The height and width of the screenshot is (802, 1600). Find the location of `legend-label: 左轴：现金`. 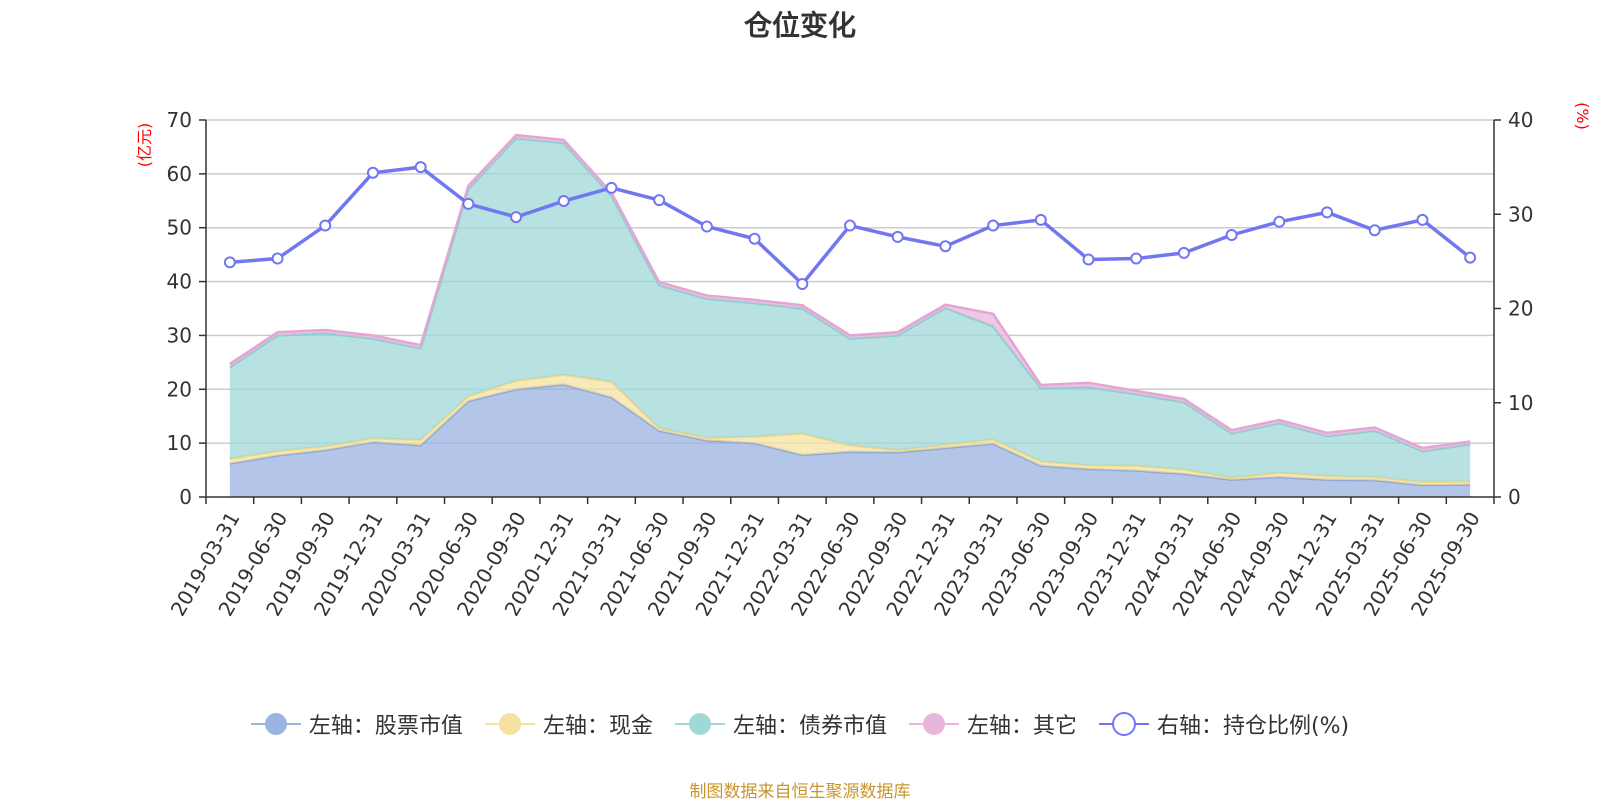

legend-label: 左轴：现金 is located at coordinates (597, 726).